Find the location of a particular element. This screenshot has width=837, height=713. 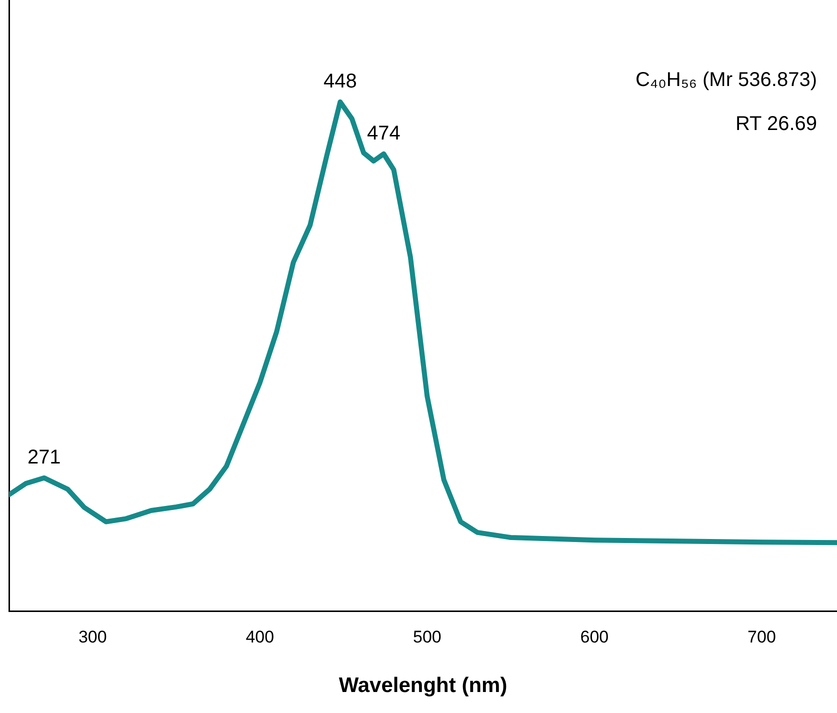

annotation: RT 26.69 is located at coordinates (776, 124).